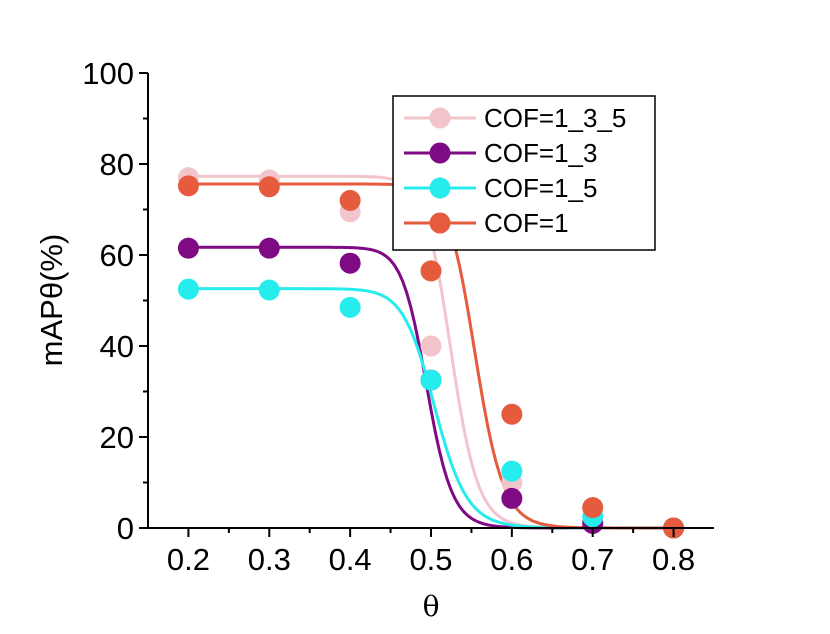 The width and height of the screenshot is (830, 634). What do you see at coordinates (511, 559) in the screenshot?
I see `x-tick-label: 0.6` at bounding box center [511, 559].